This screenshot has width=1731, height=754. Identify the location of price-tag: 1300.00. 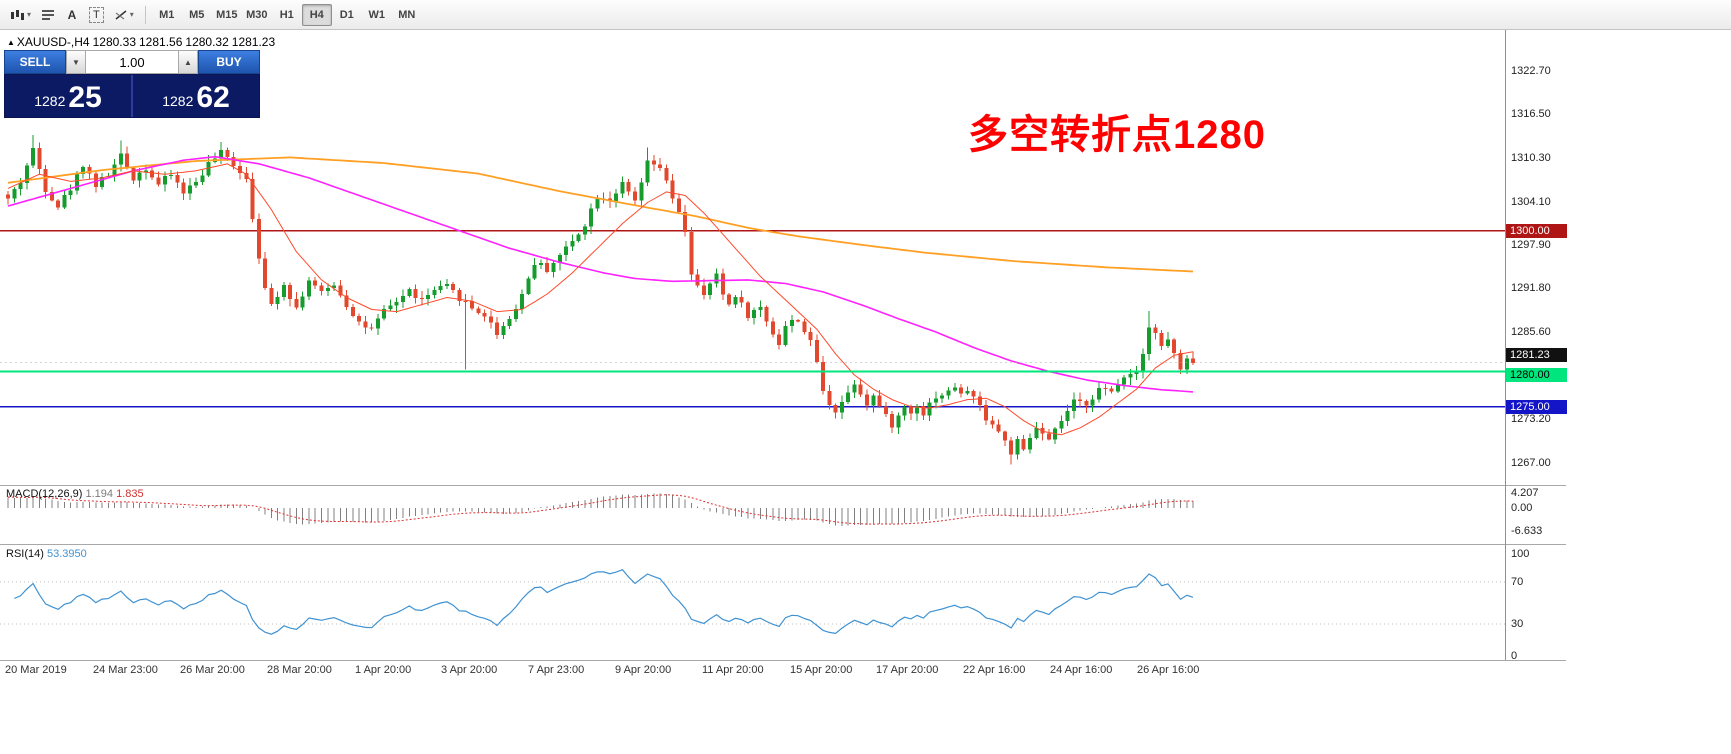
(1536, 230).